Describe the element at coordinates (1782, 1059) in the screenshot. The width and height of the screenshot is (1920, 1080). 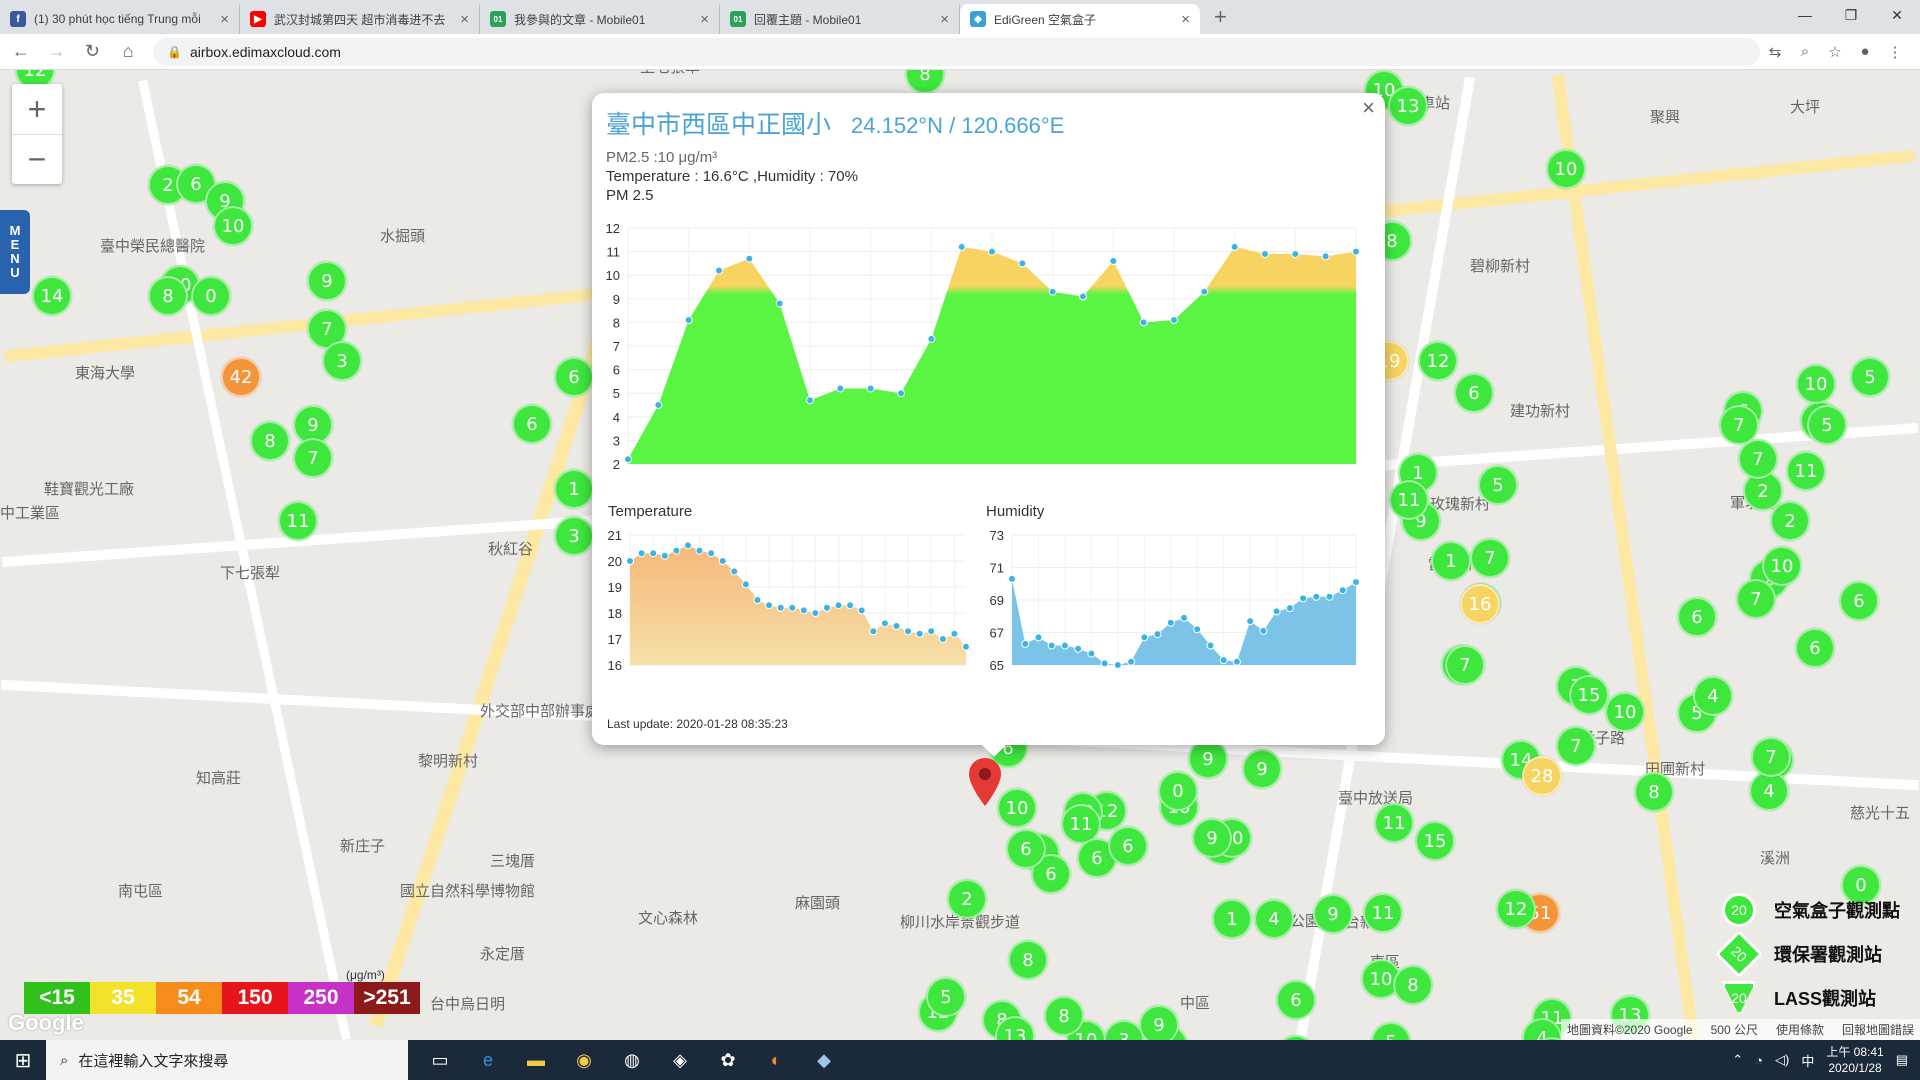
I see `volume-icon: ◁)` at that location.